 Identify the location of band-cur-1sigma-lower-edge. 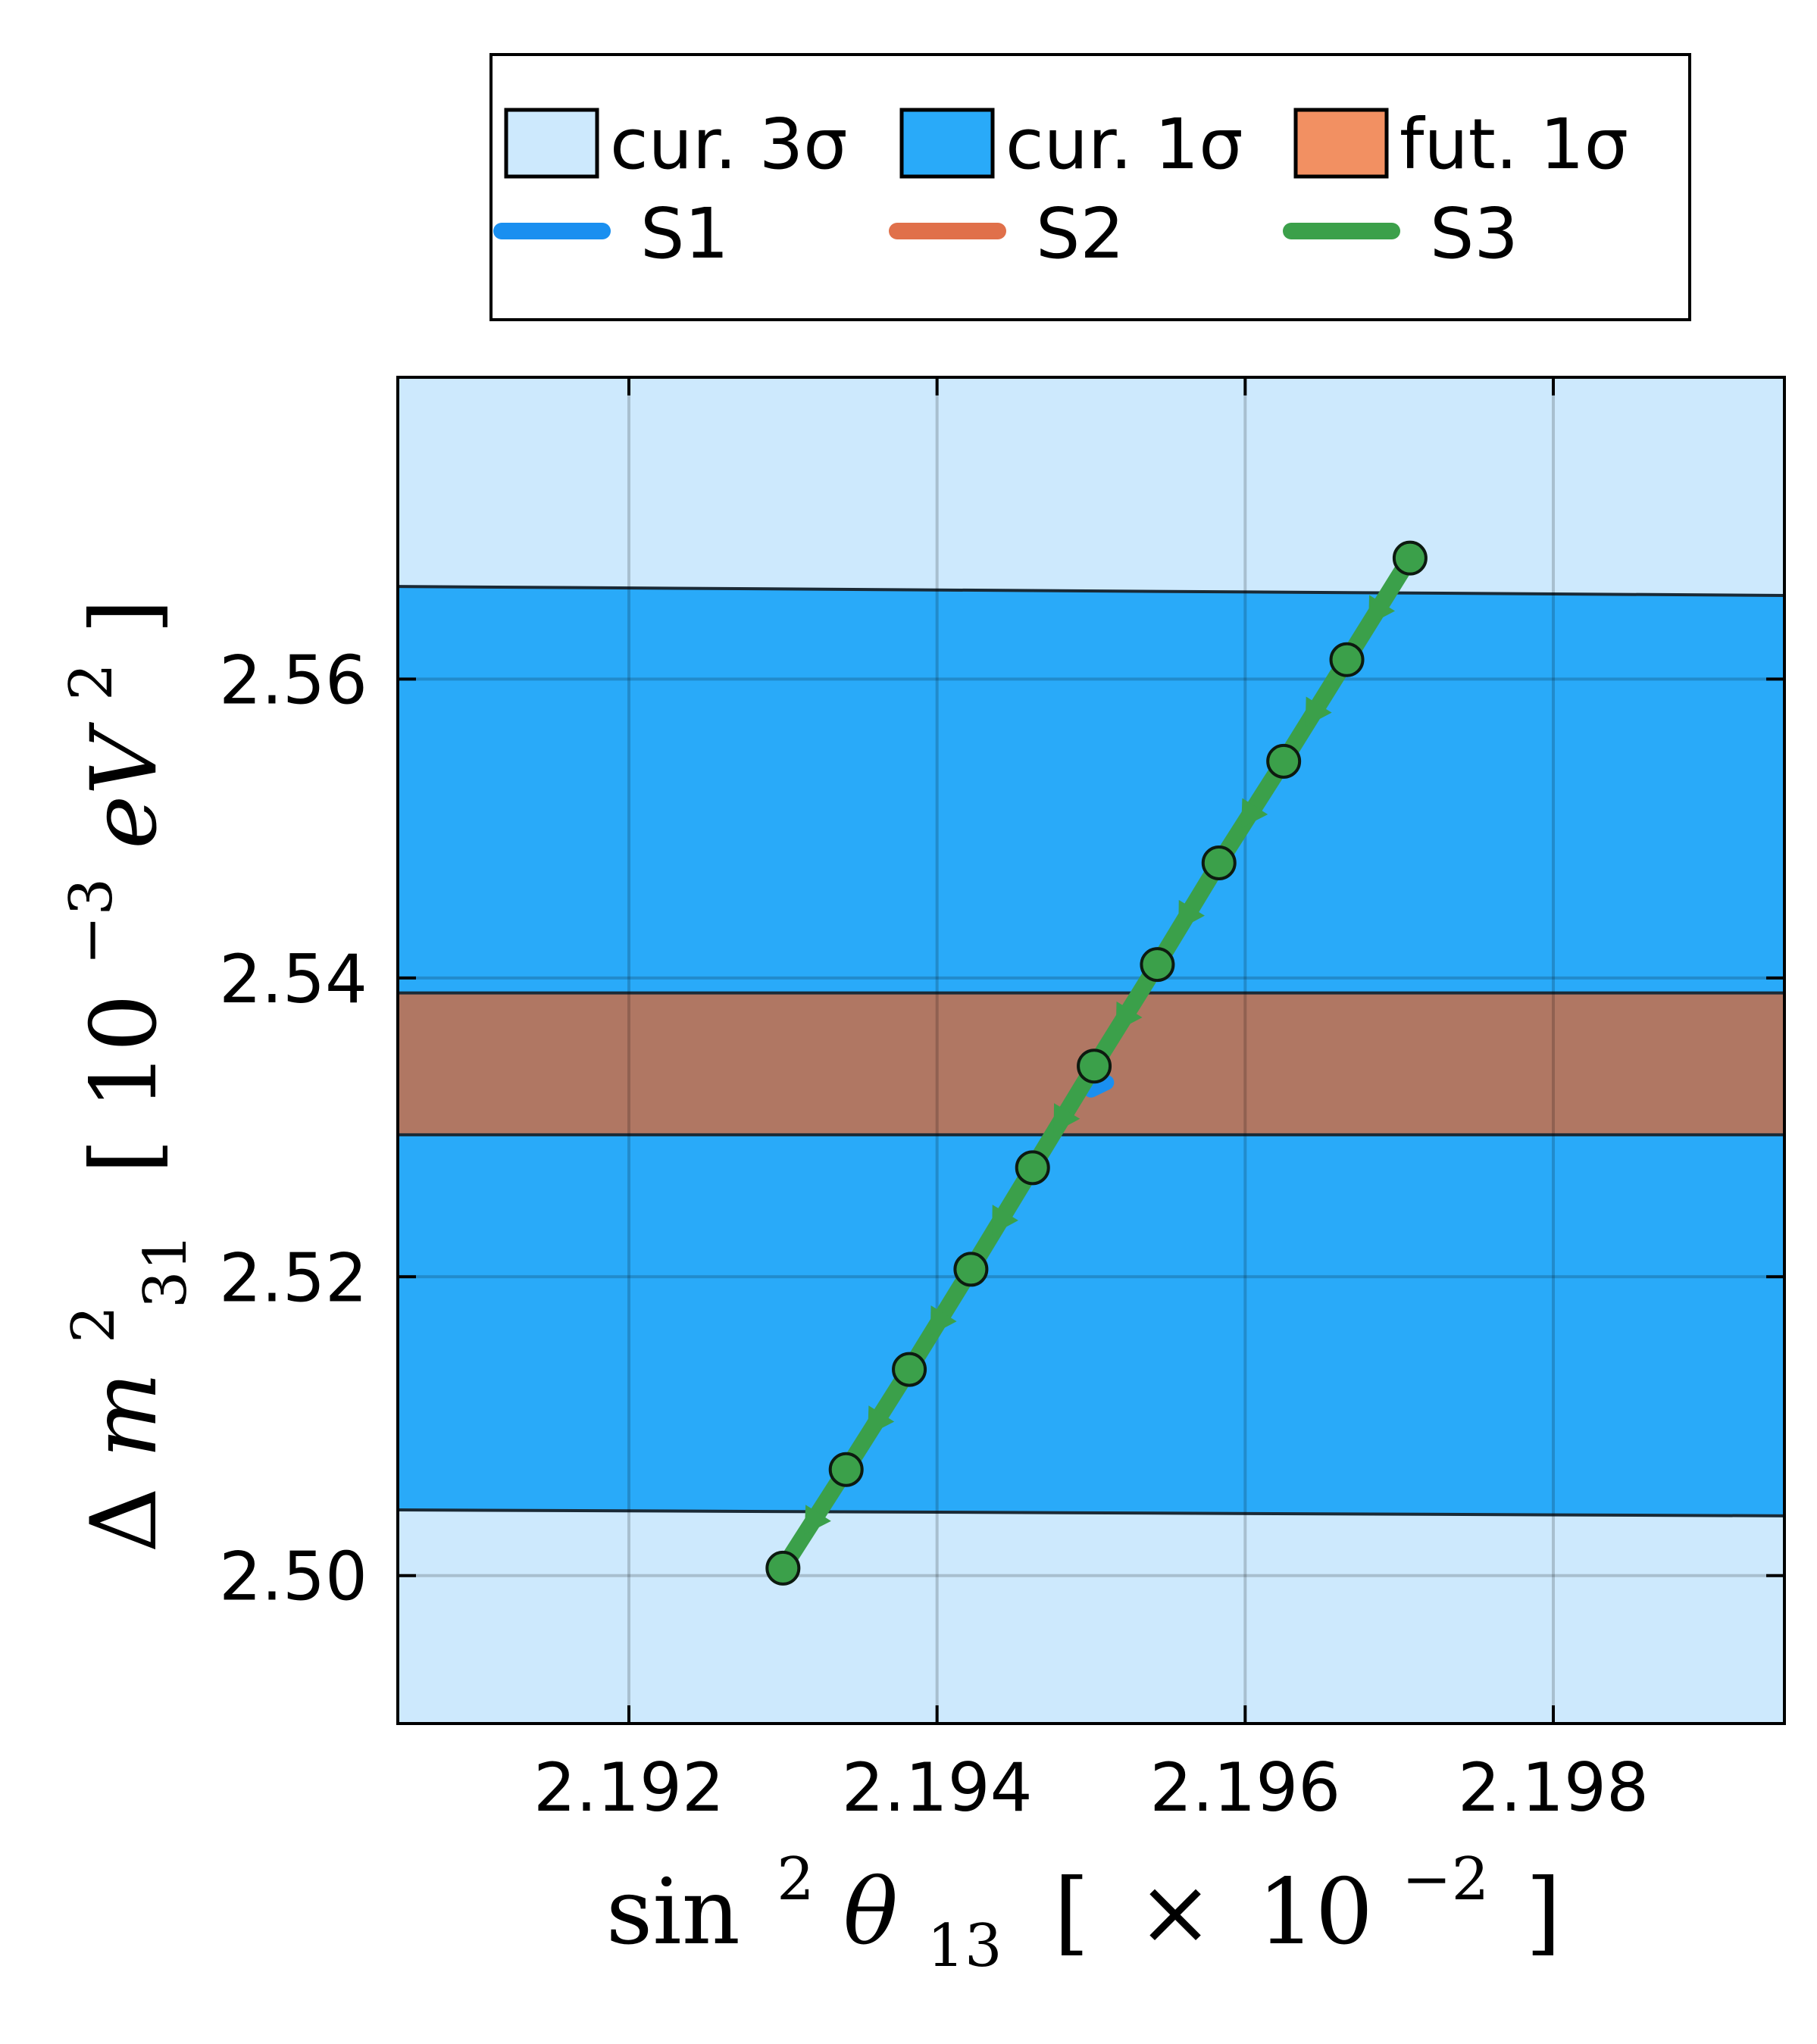
(1091, 1512).